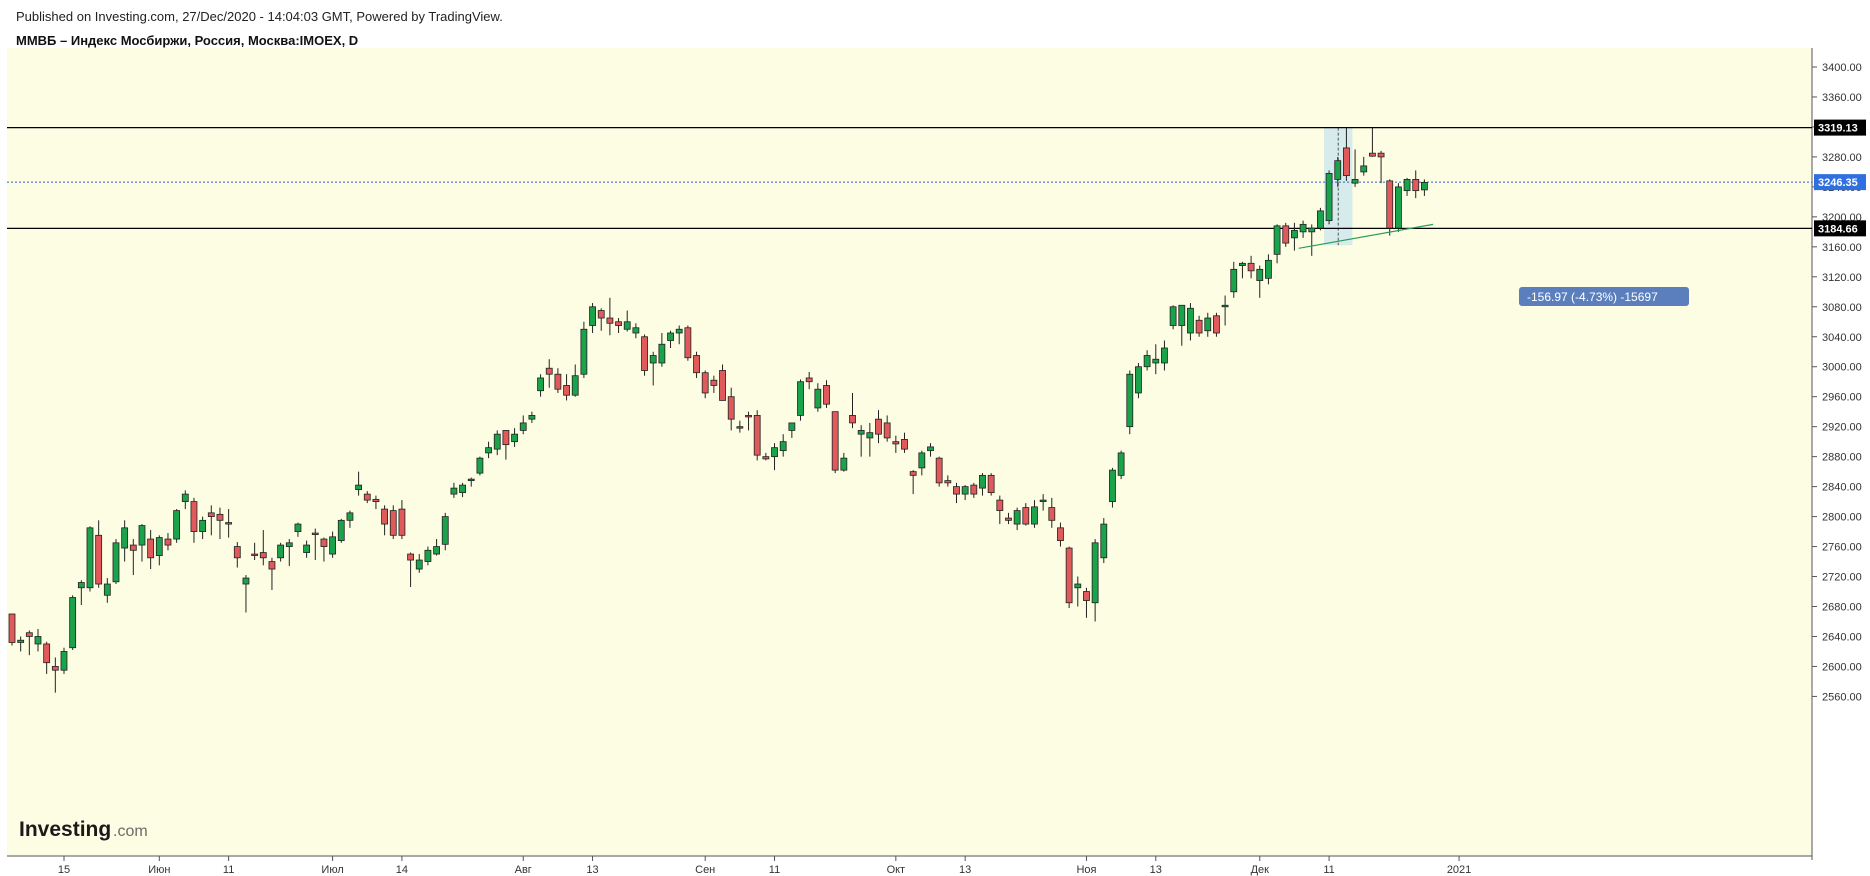 This screenshot has width=1870, height=876. I want to click on x-tick-label: Ноя, so click(1086, 870).